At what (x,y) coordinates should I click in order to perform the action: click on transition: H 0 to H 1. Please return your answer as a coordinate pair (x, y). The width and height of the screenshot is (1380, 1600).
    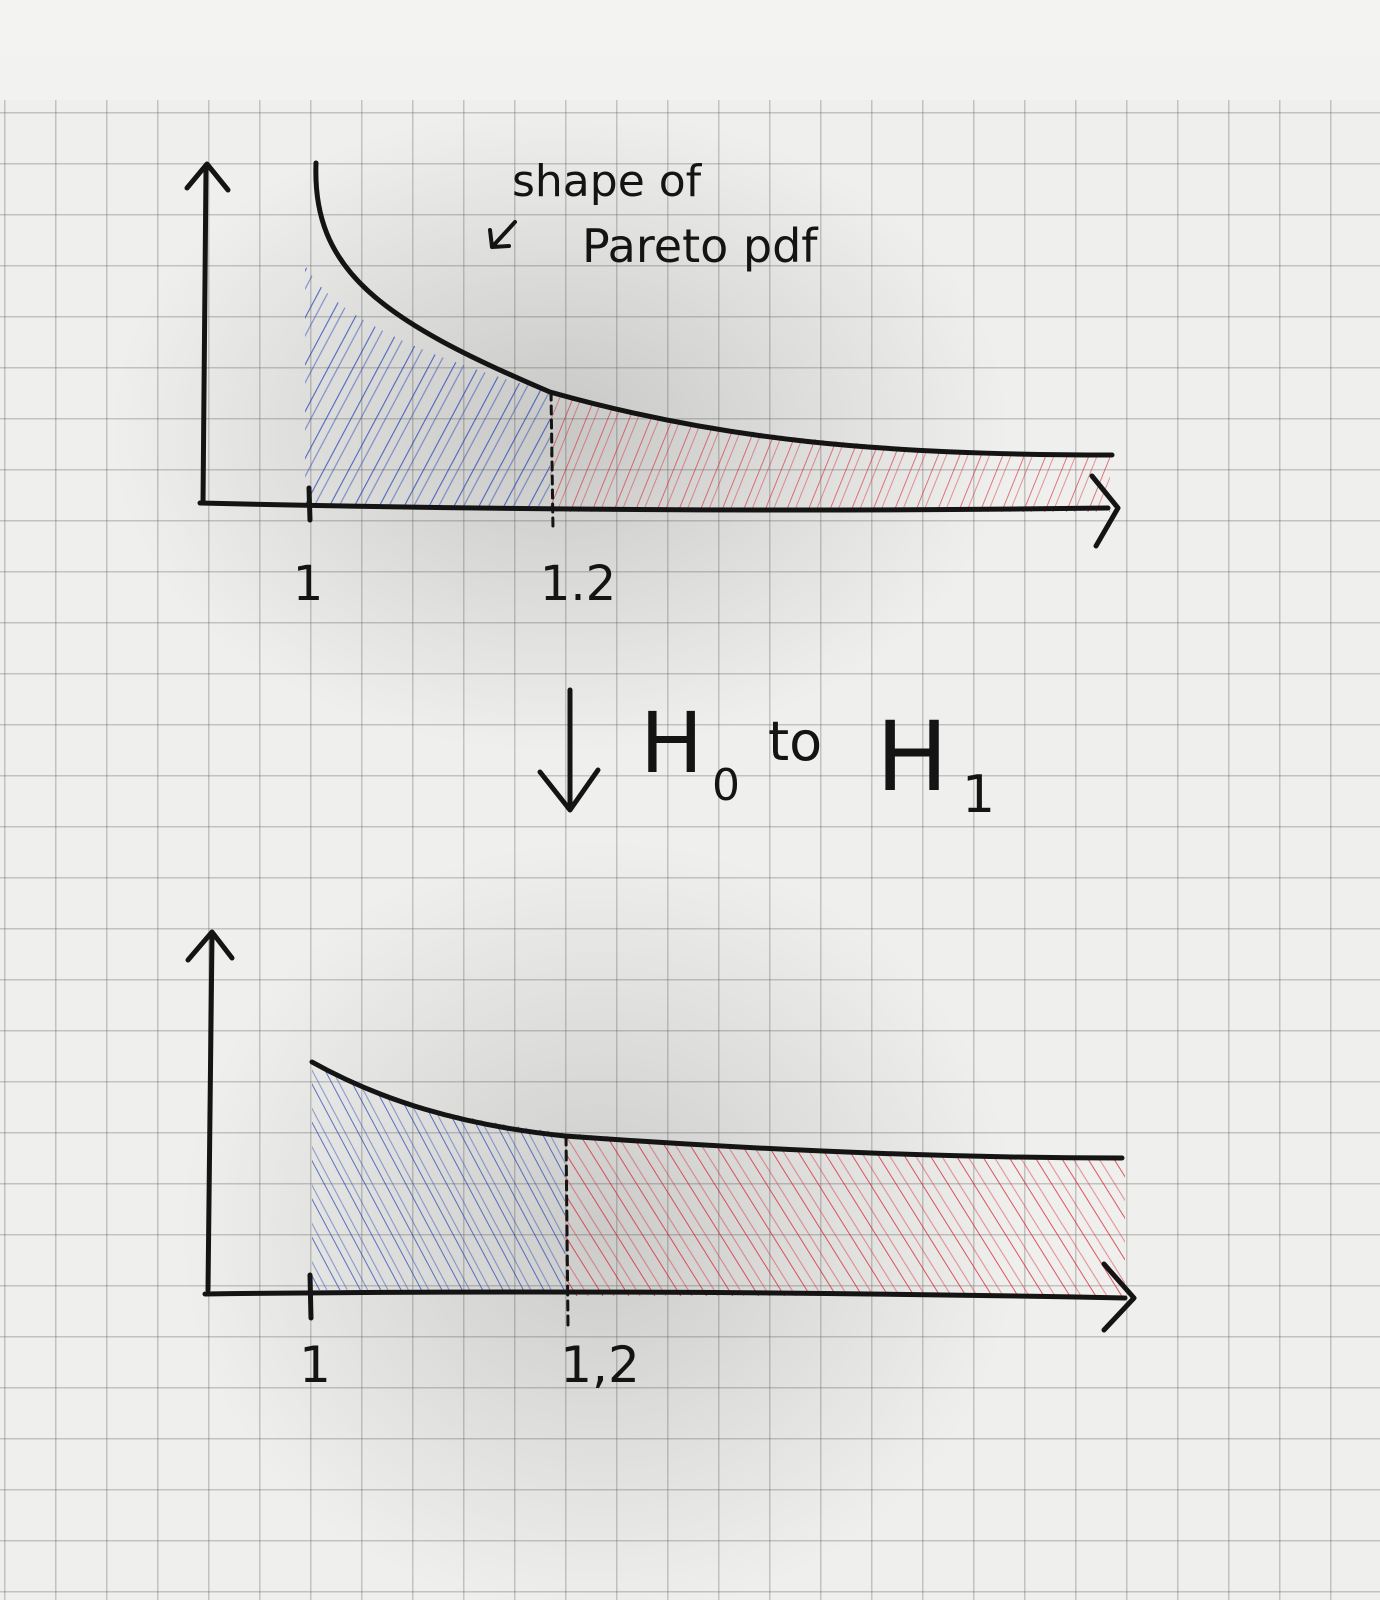
    Looking at the image, I should click on (766, 756).